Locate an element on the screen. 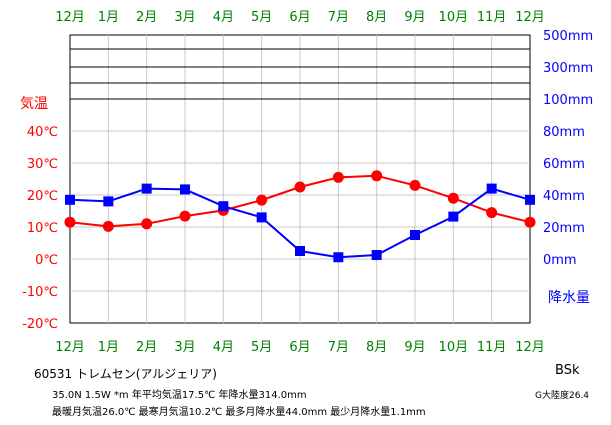 This screenshot has width=611, height=425. month-label-top: 3月 is located at coordinates (184, 17).